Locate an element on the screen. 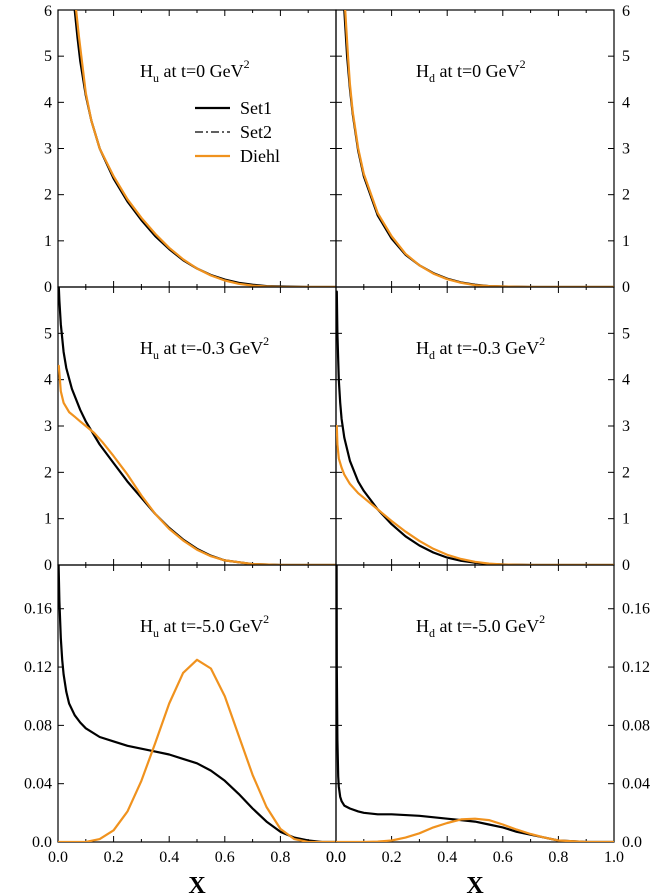  title-text: at t=0 GeV is located at coordinates (477, 71).